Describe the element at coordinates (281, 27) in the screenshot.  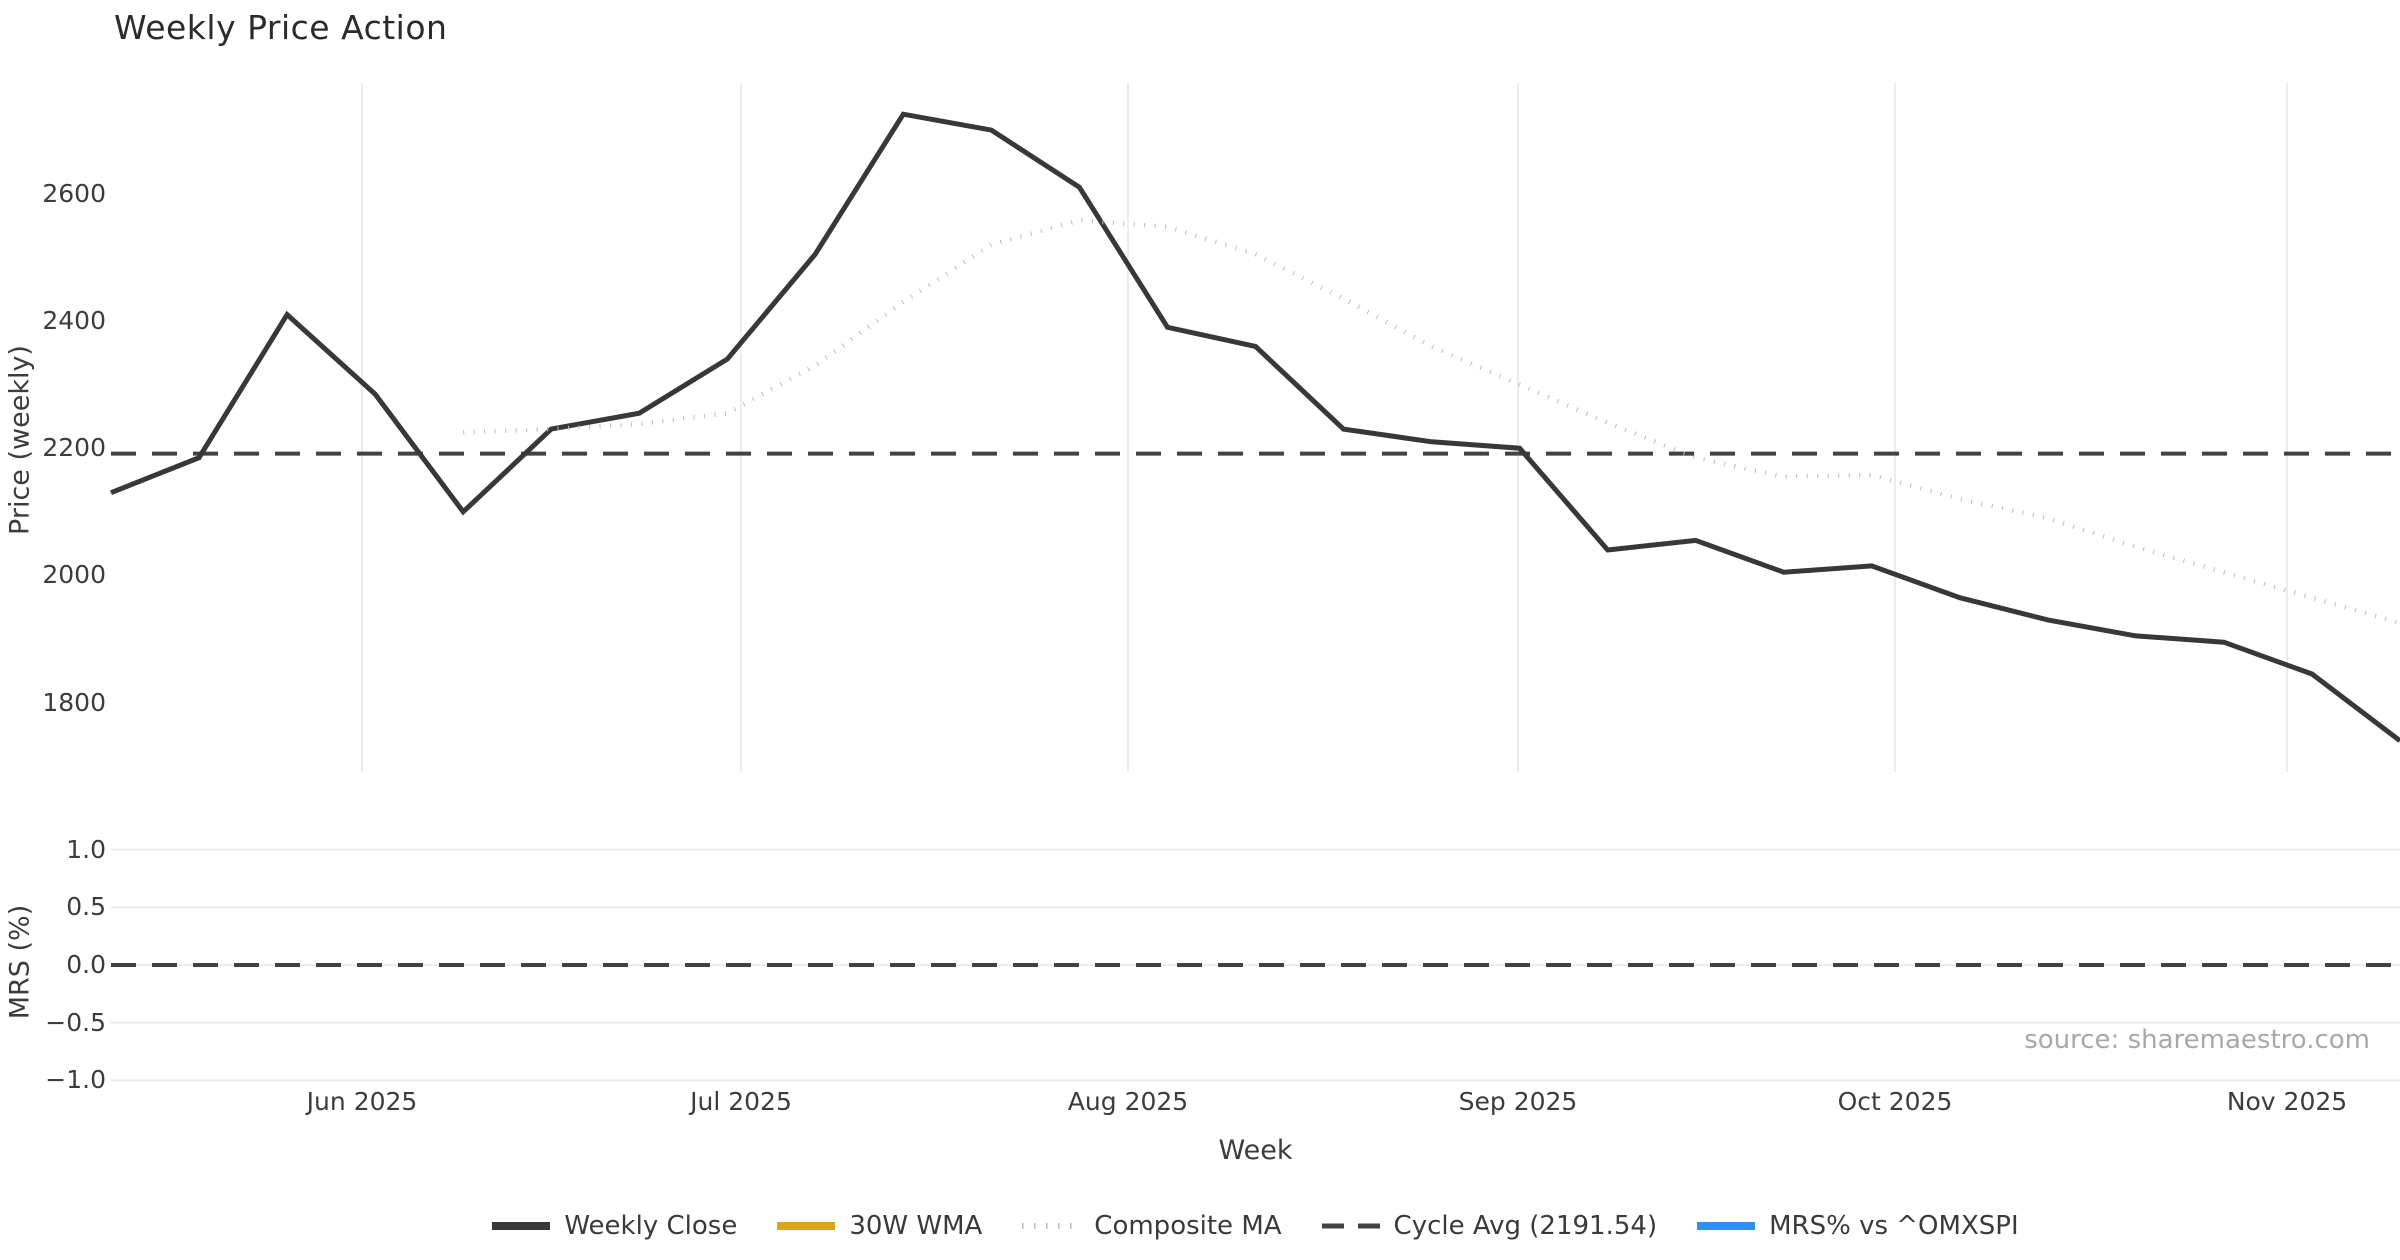
I see `chart-title: Weekly Price Action` at that location.